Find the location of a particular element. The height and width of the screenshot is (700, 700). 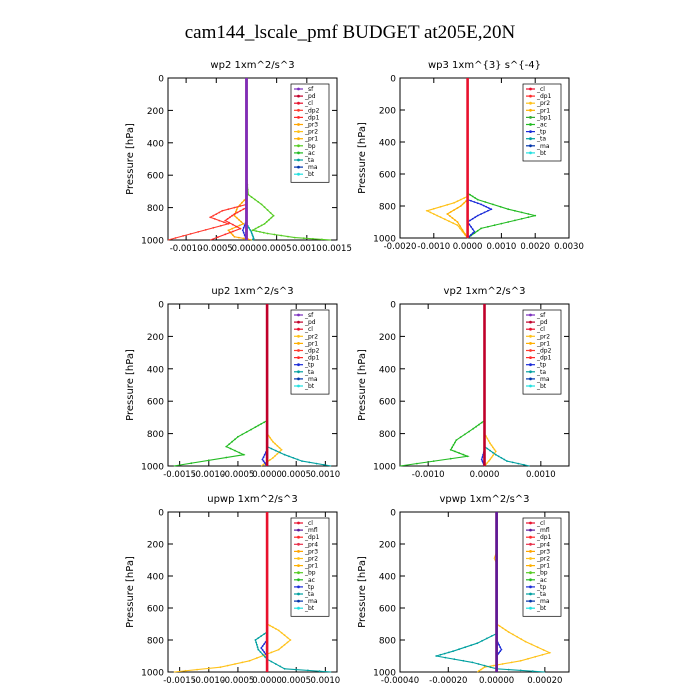

legend-label: _cl is located at coordinates (308, 523).